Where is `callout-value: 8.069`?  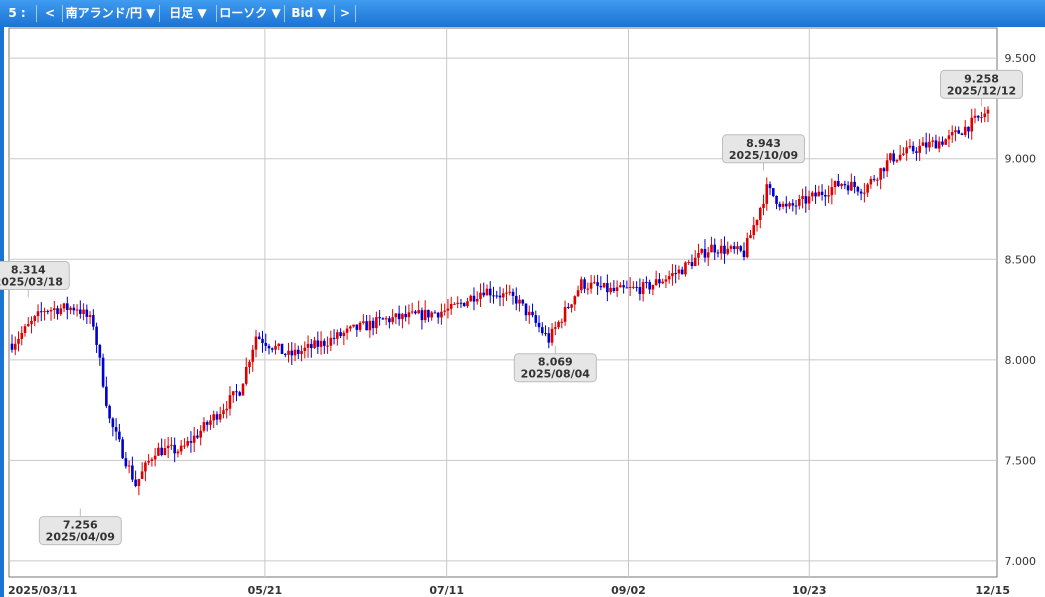
callout-value: 8.069 is located at coordinates (555, 362).